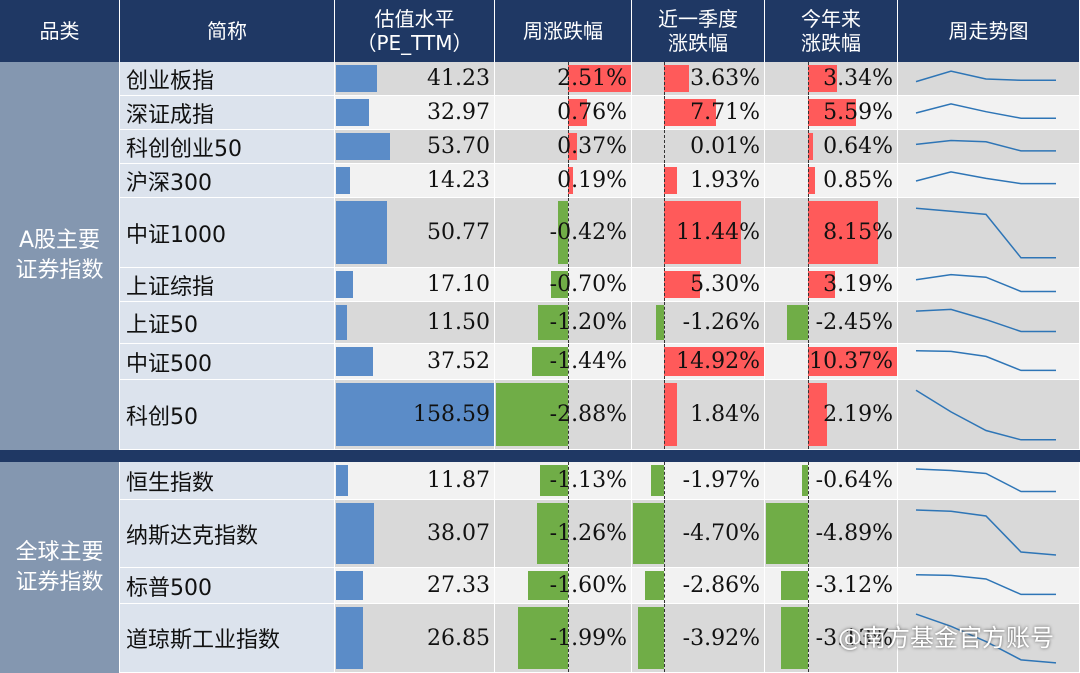 This screenshot has height=673, width=1080. I want to click on quarter-value: 1.84%, so click(725, 414).